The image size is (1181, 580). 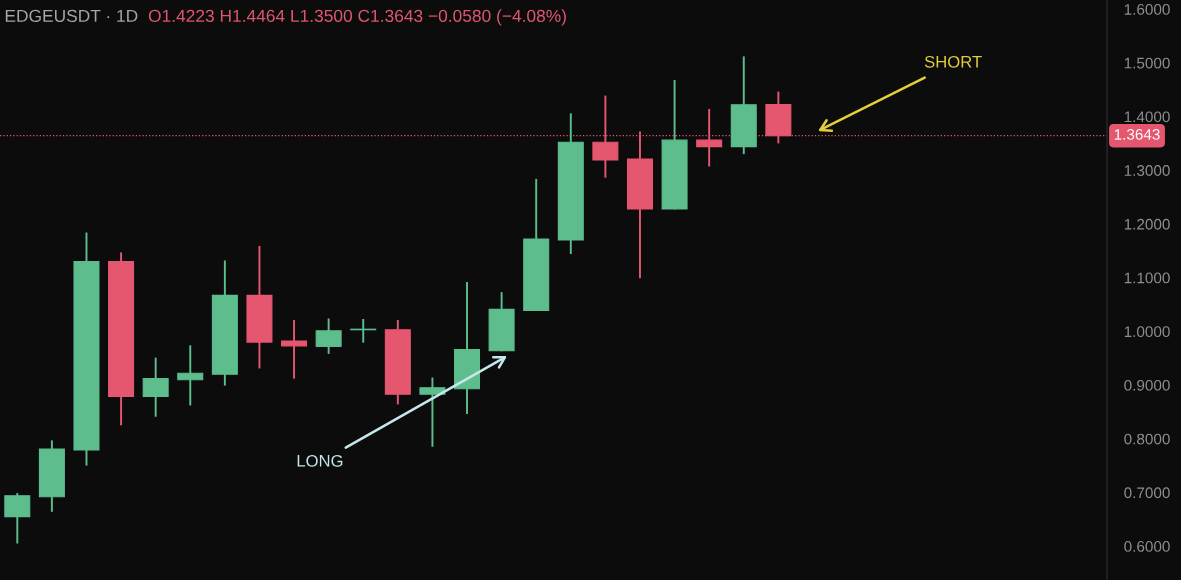 I want to click on y-tick-label: 1.6000, so click(x=1147, y=9).